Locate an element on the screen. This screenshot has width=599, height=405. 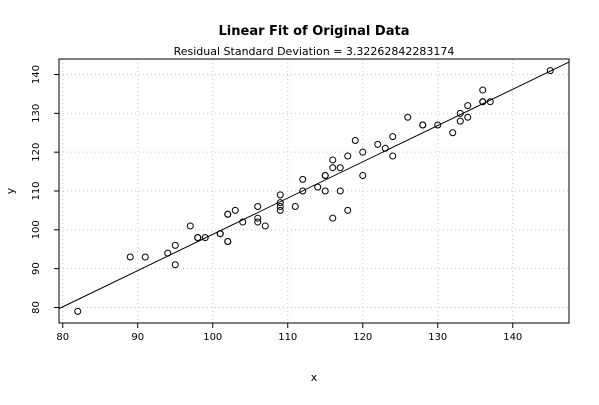
x-tick-label: 120 is located at coordinates (362, 337).